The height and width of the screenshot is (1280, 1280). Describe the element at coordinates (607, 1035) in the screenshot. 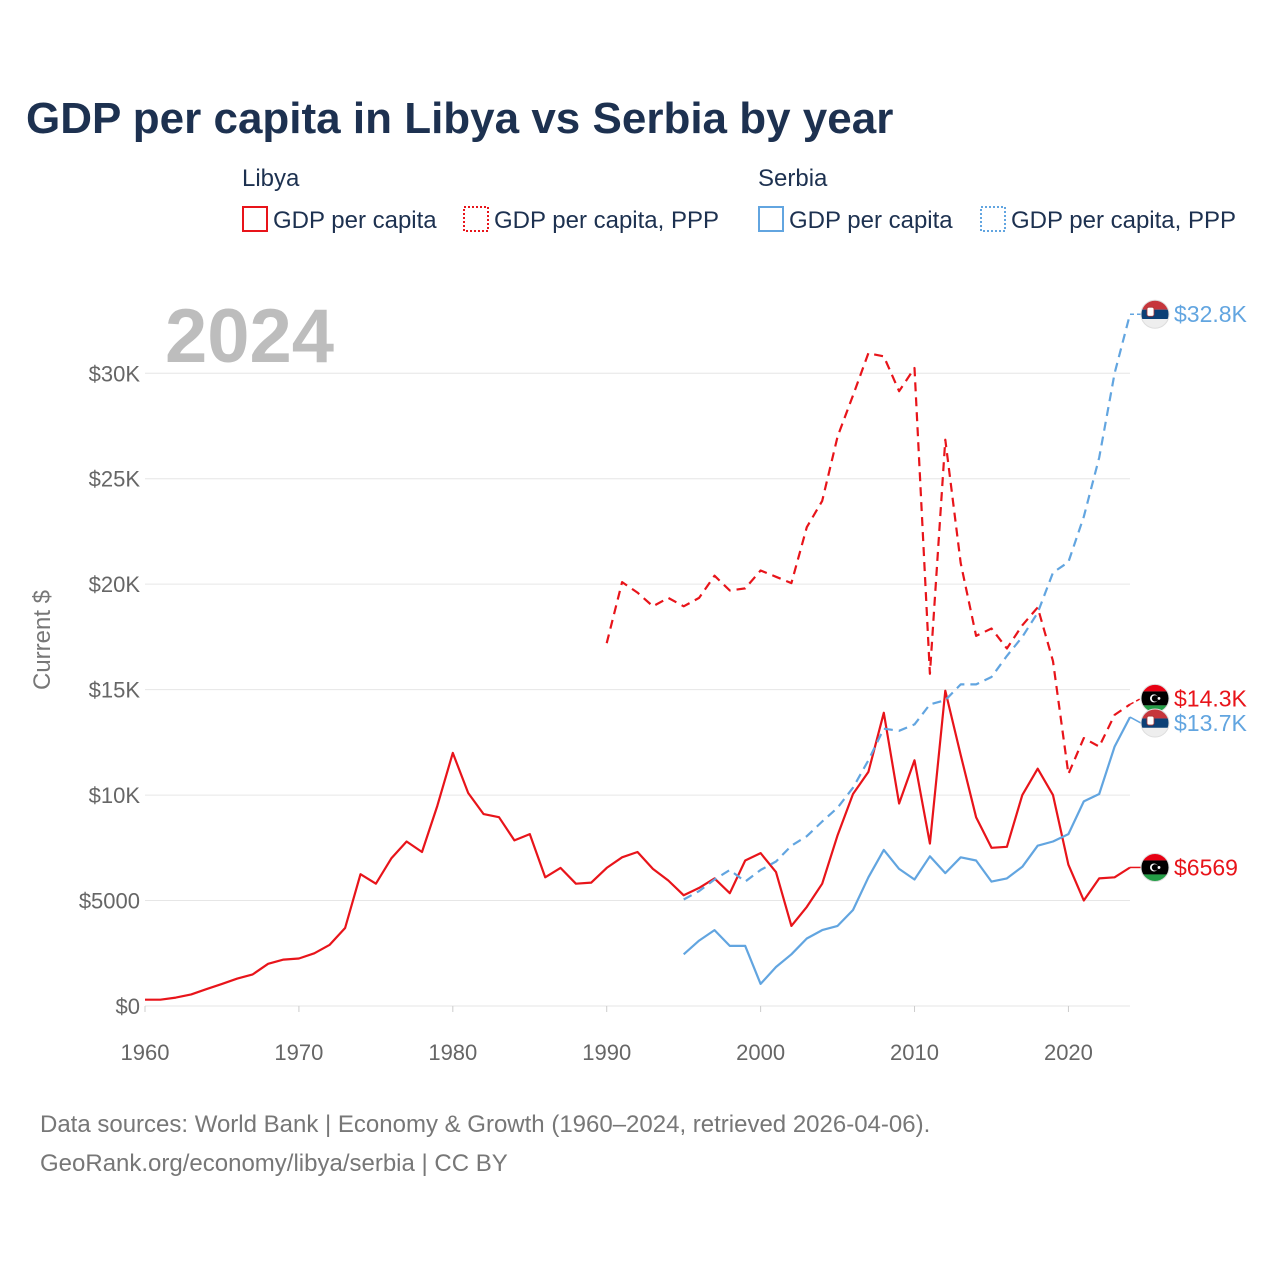

I see `x-axis-ticks: 1960 1970 1980 1990 2000 2010 2020` at that location.